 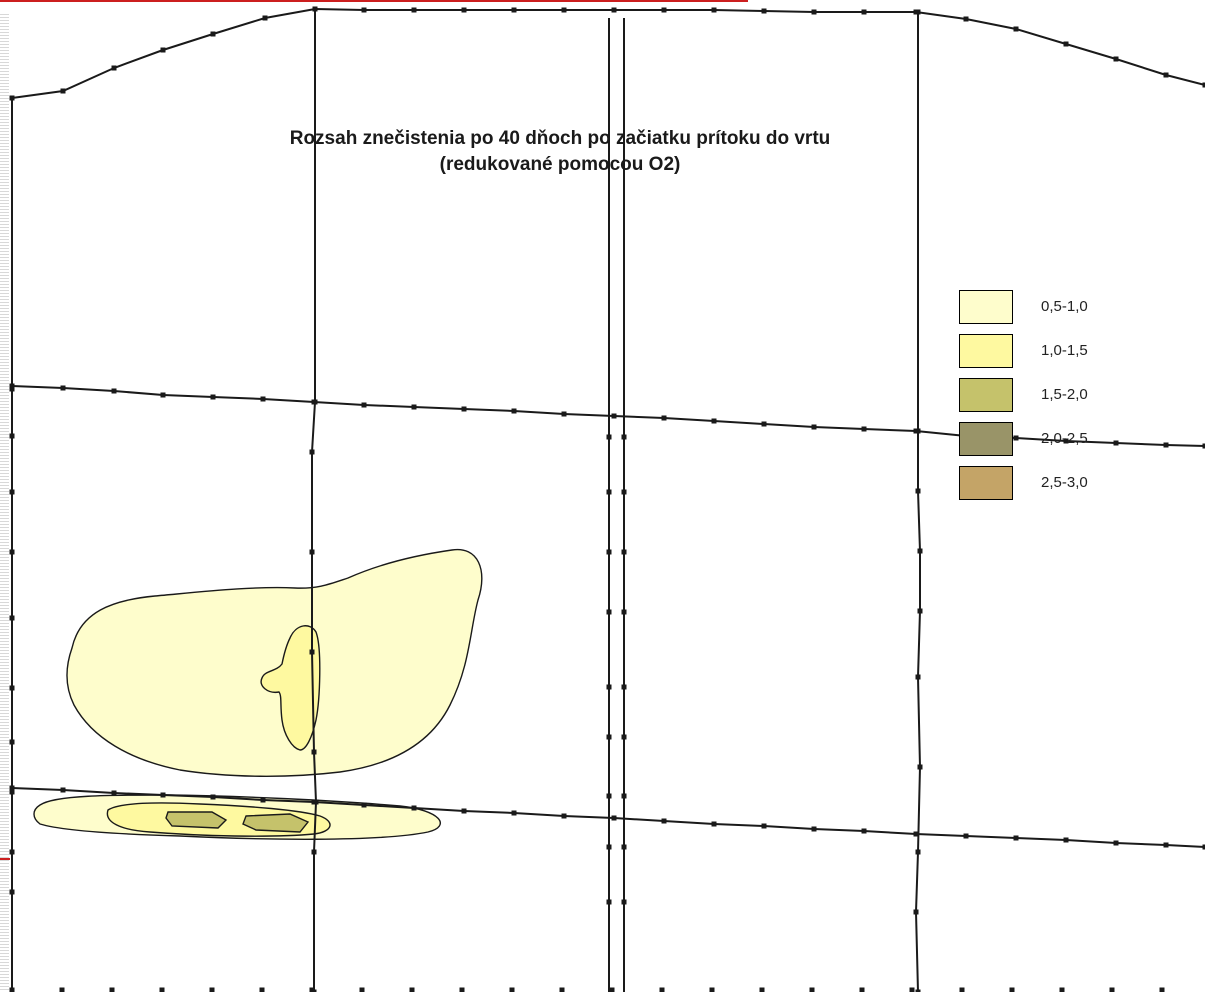 What do you see at coordinates (1064, 306) in the screenshot?
I see `legend-label: 0,5-1,0` at bounding box center [1064, 306].